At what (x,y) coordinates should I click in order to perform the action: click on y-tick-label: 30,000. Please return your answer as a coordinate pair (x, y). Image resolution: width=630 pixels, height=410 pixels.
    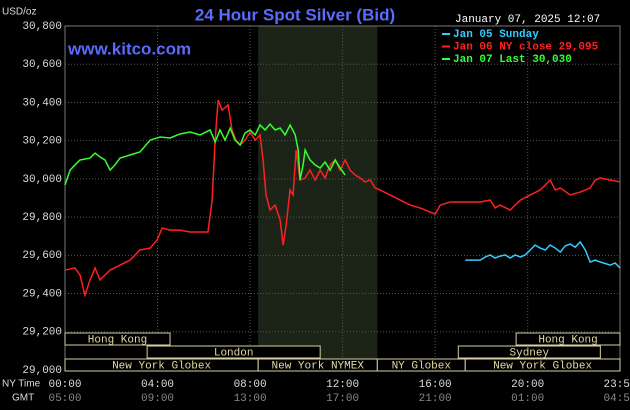
    Looking at the image, I should click on (42, 180).